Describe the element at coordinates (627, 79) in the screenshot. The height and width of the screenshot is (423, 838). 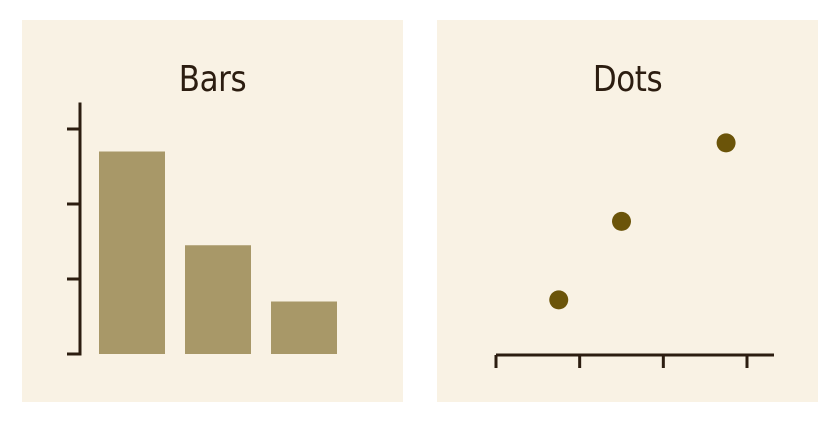
I see `dot-chart-title: Dots` at that location.